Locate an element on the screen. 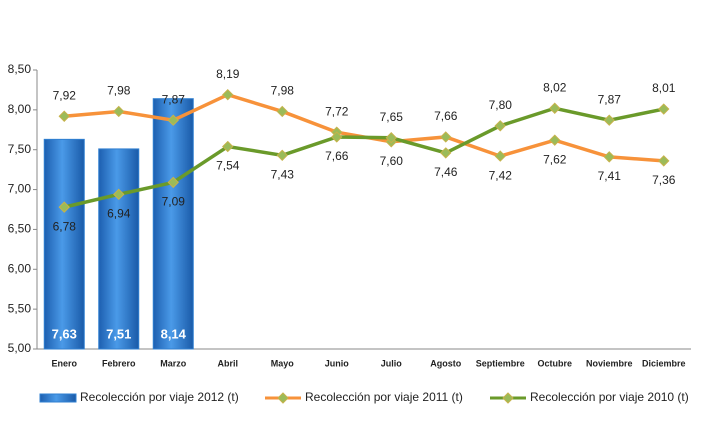  point-label: 7,54 is located at coordinates (228, 166).